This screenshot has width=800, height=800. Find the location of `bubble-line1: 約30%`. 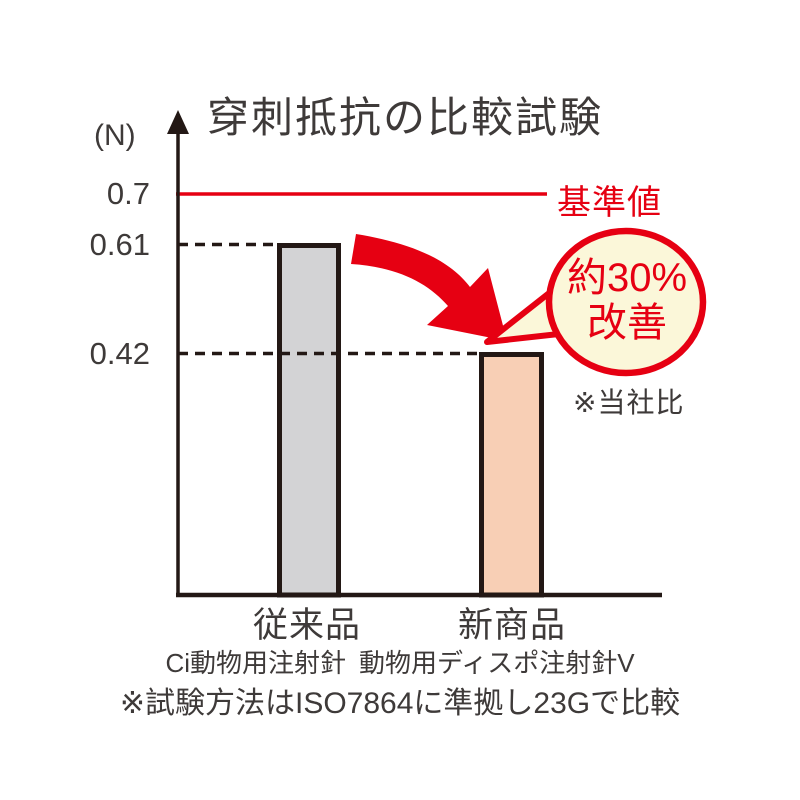

bubble-line1: 約30% is located at coordinates (627, 278).